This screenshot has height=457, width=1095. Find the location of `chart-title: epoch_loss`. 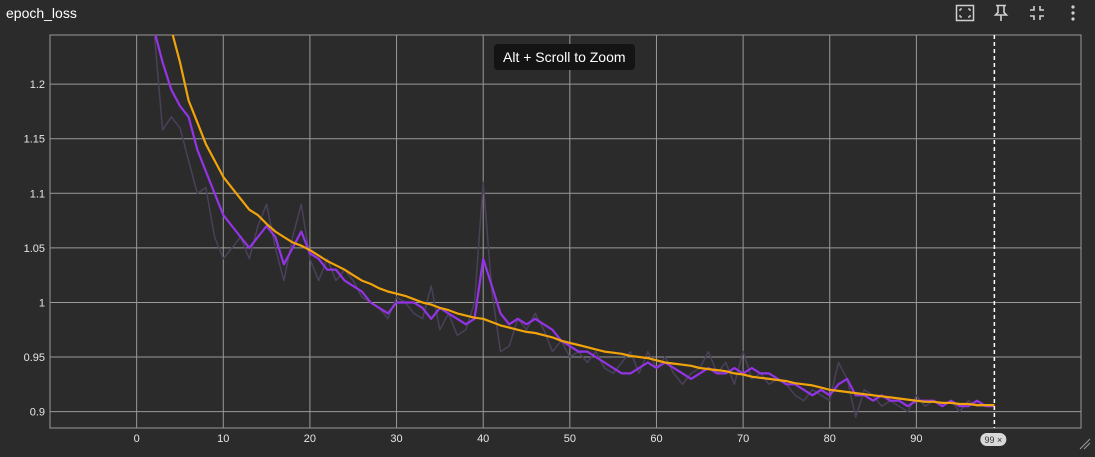

chart-title: epoch_loss is located at coordinates (41, 13).